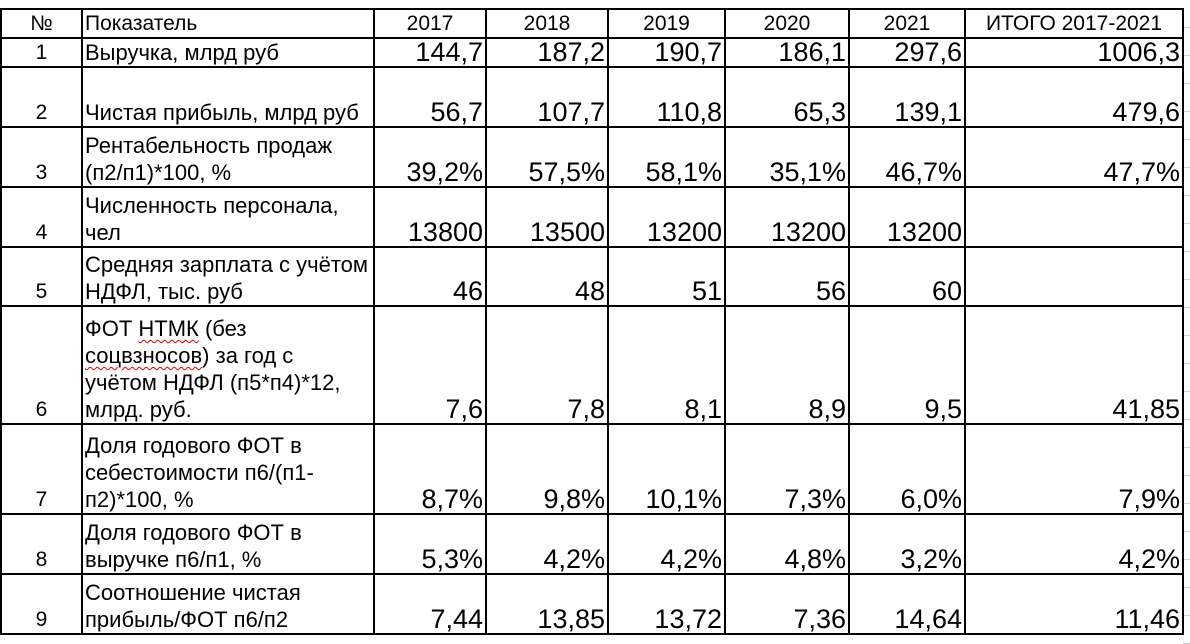 This screenshot has width=1190, height=644. What do you see at coordinates (547, 217) in the screenshot?
I see `value-cell: 13500` at bounding box center [547, 217].